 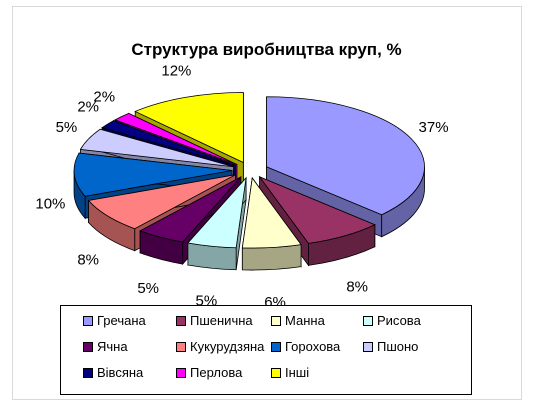 What do you see at coordinates (121, 320) in the screenshot?
I see `legend-label: Гречана` at bounding box center [121, 320].